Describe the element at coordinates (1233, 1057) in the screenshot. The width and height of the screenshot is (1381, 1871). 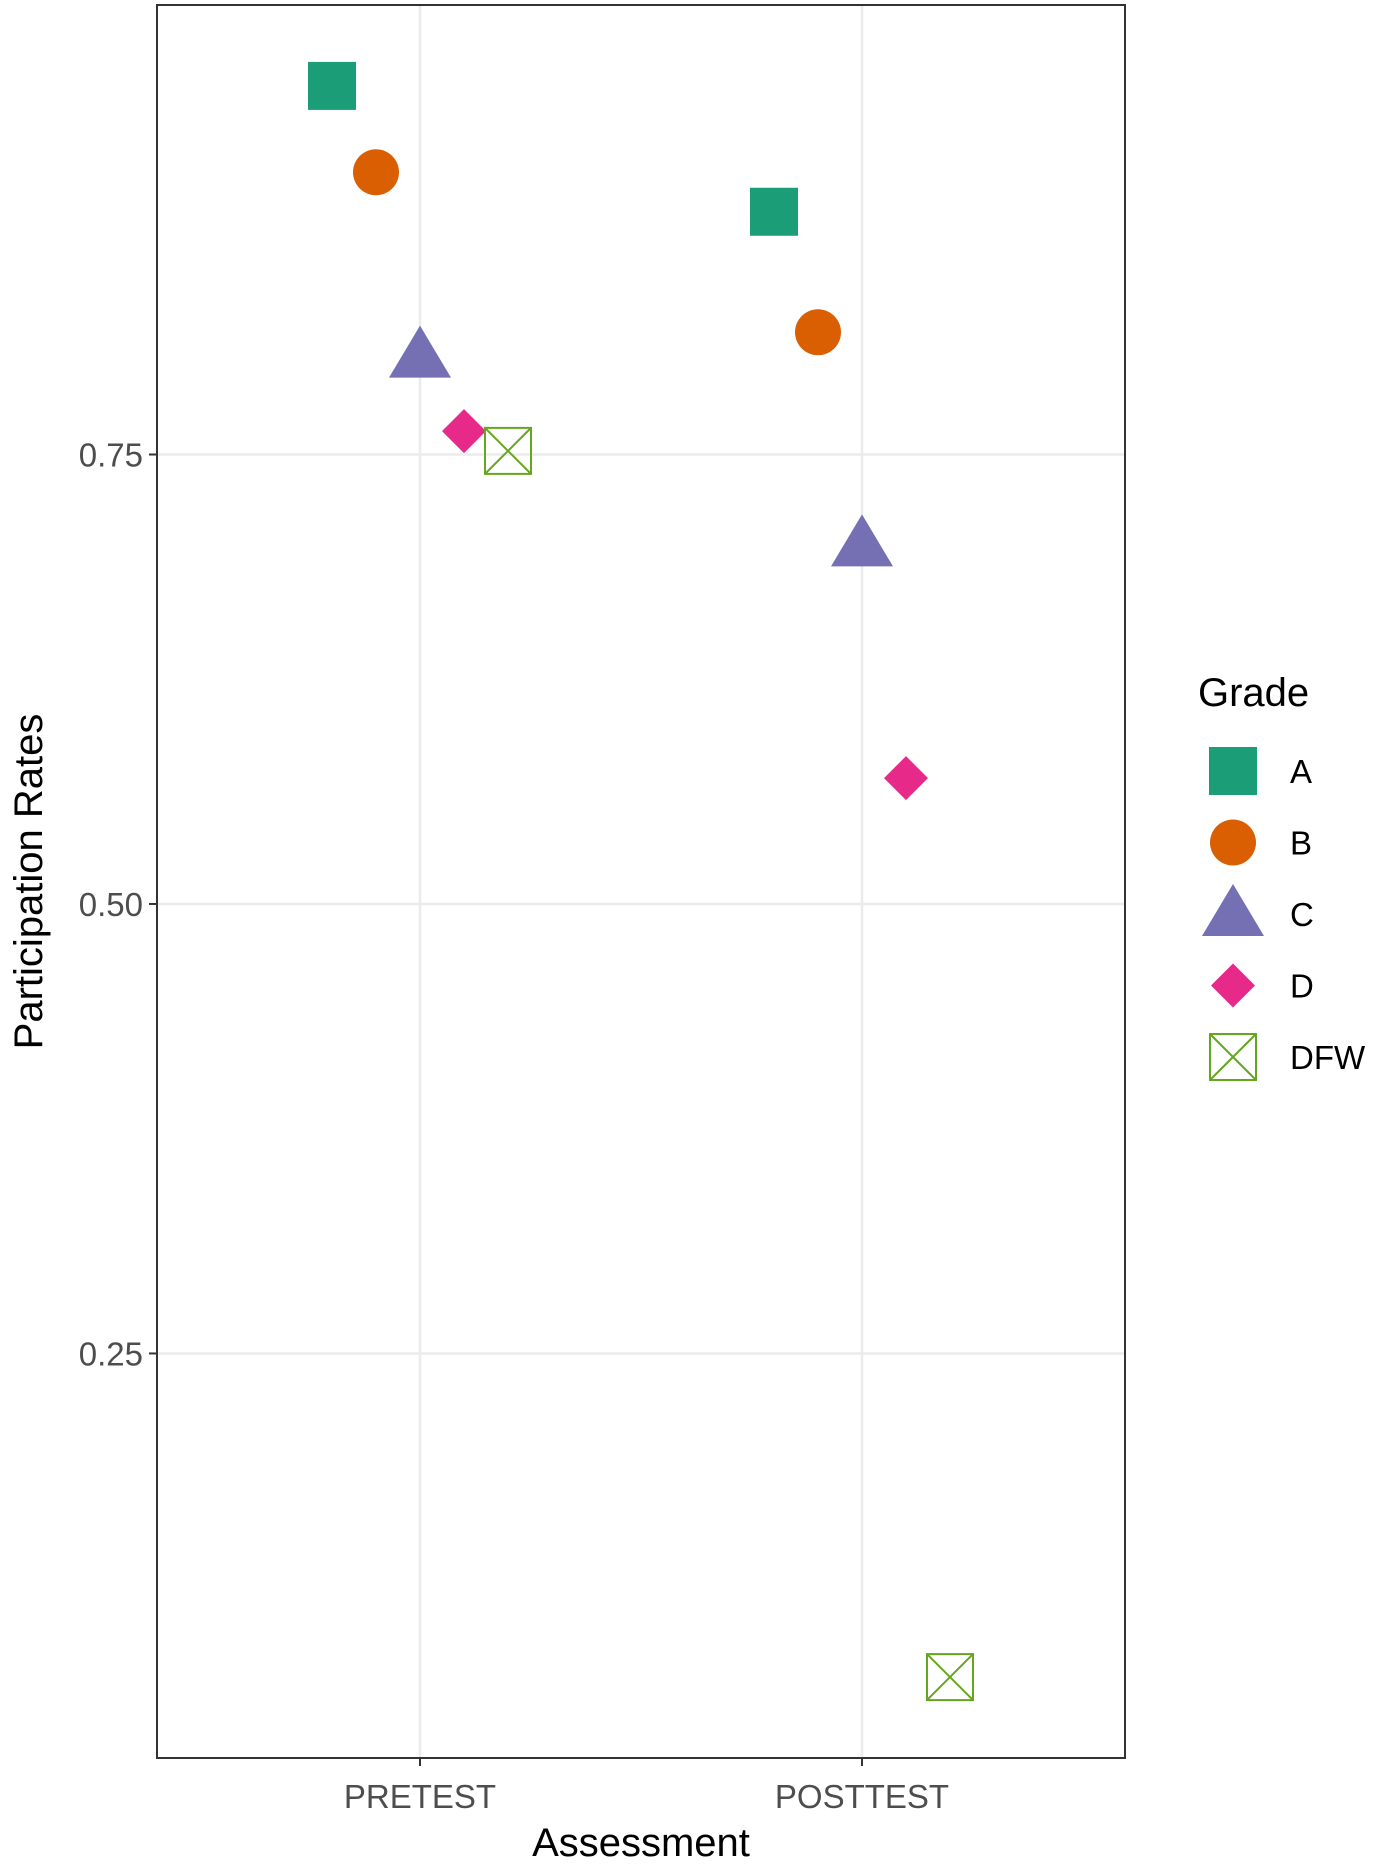
I see `legend-key-dfw` at that location.